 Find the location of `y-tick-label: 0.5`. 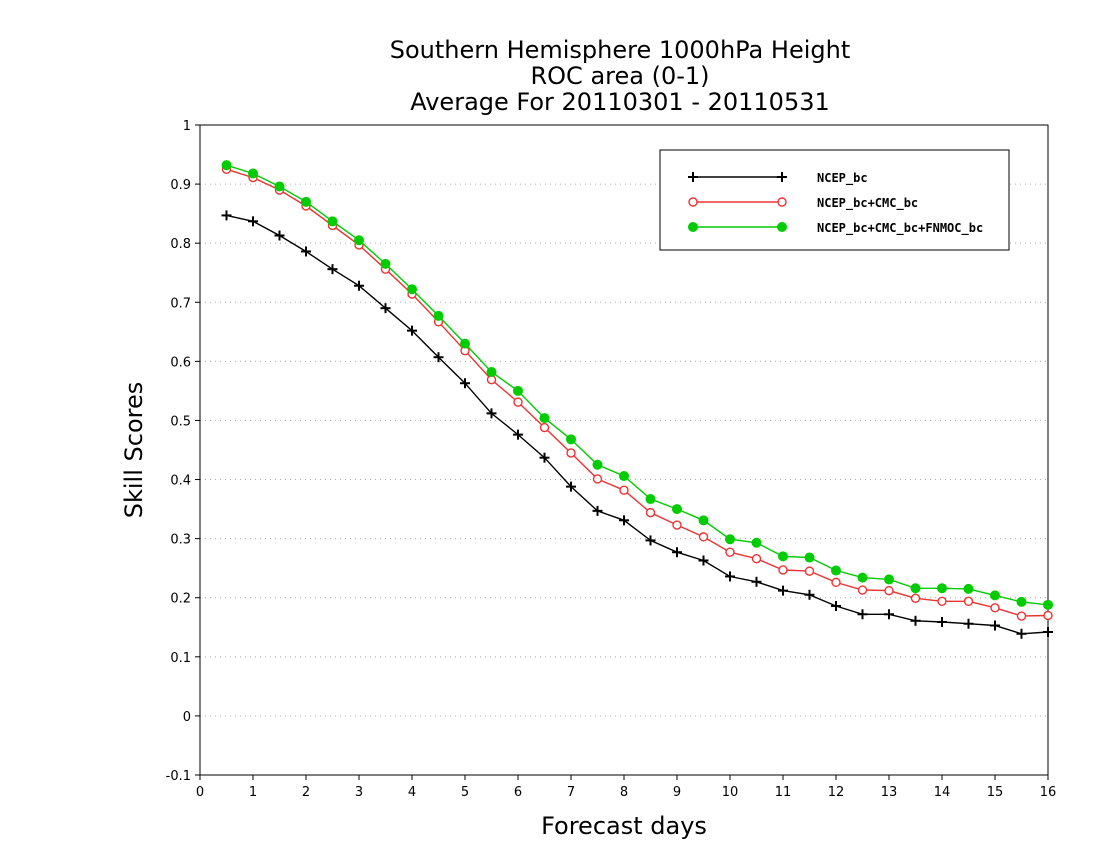

y-tick-label: 0.5 is located at coordinates (180, 421).